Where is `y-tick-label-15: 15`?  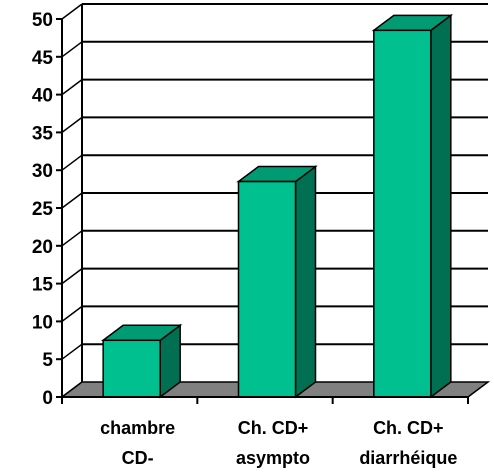 y-tick-label-15: 15 is located at coordinates (43, 285).